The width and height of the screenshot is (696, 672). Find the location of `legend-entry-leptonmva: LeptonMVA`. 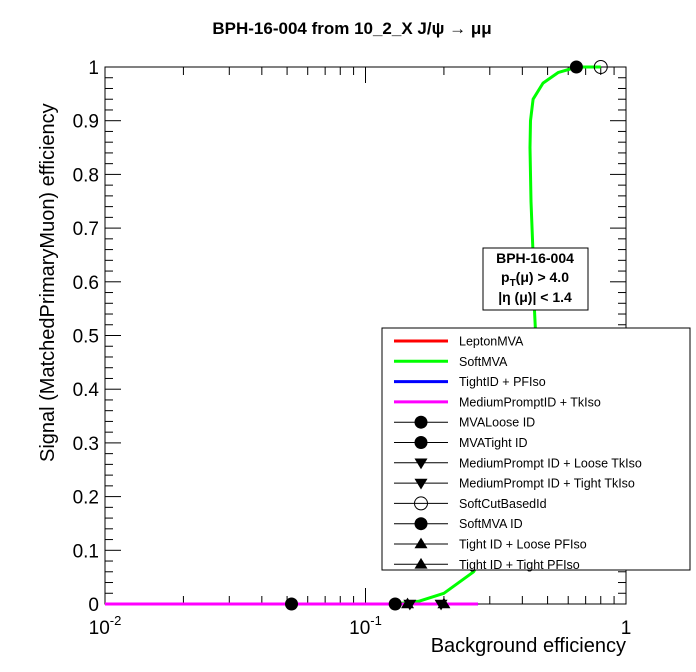

legend-entry-leptonmva: LeptonMVA is located at coordinates (459, 342).